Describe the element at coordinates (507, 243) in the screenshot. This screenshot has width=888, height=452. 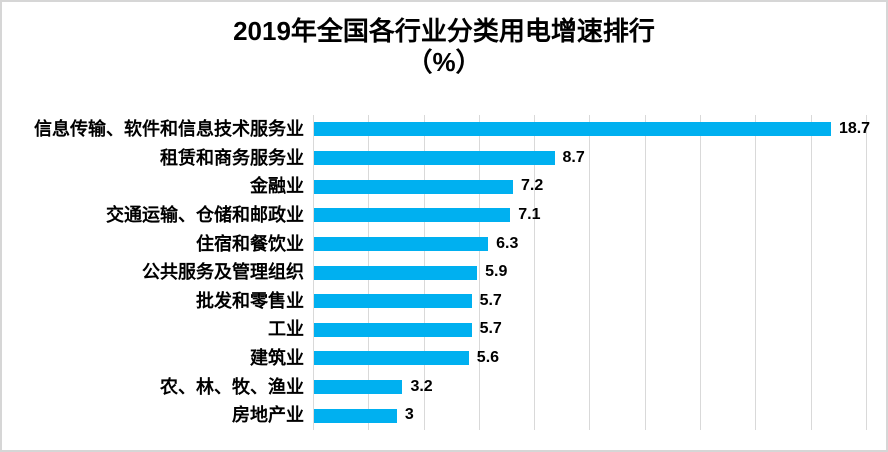
I see `value-label: 6.3` at that location.